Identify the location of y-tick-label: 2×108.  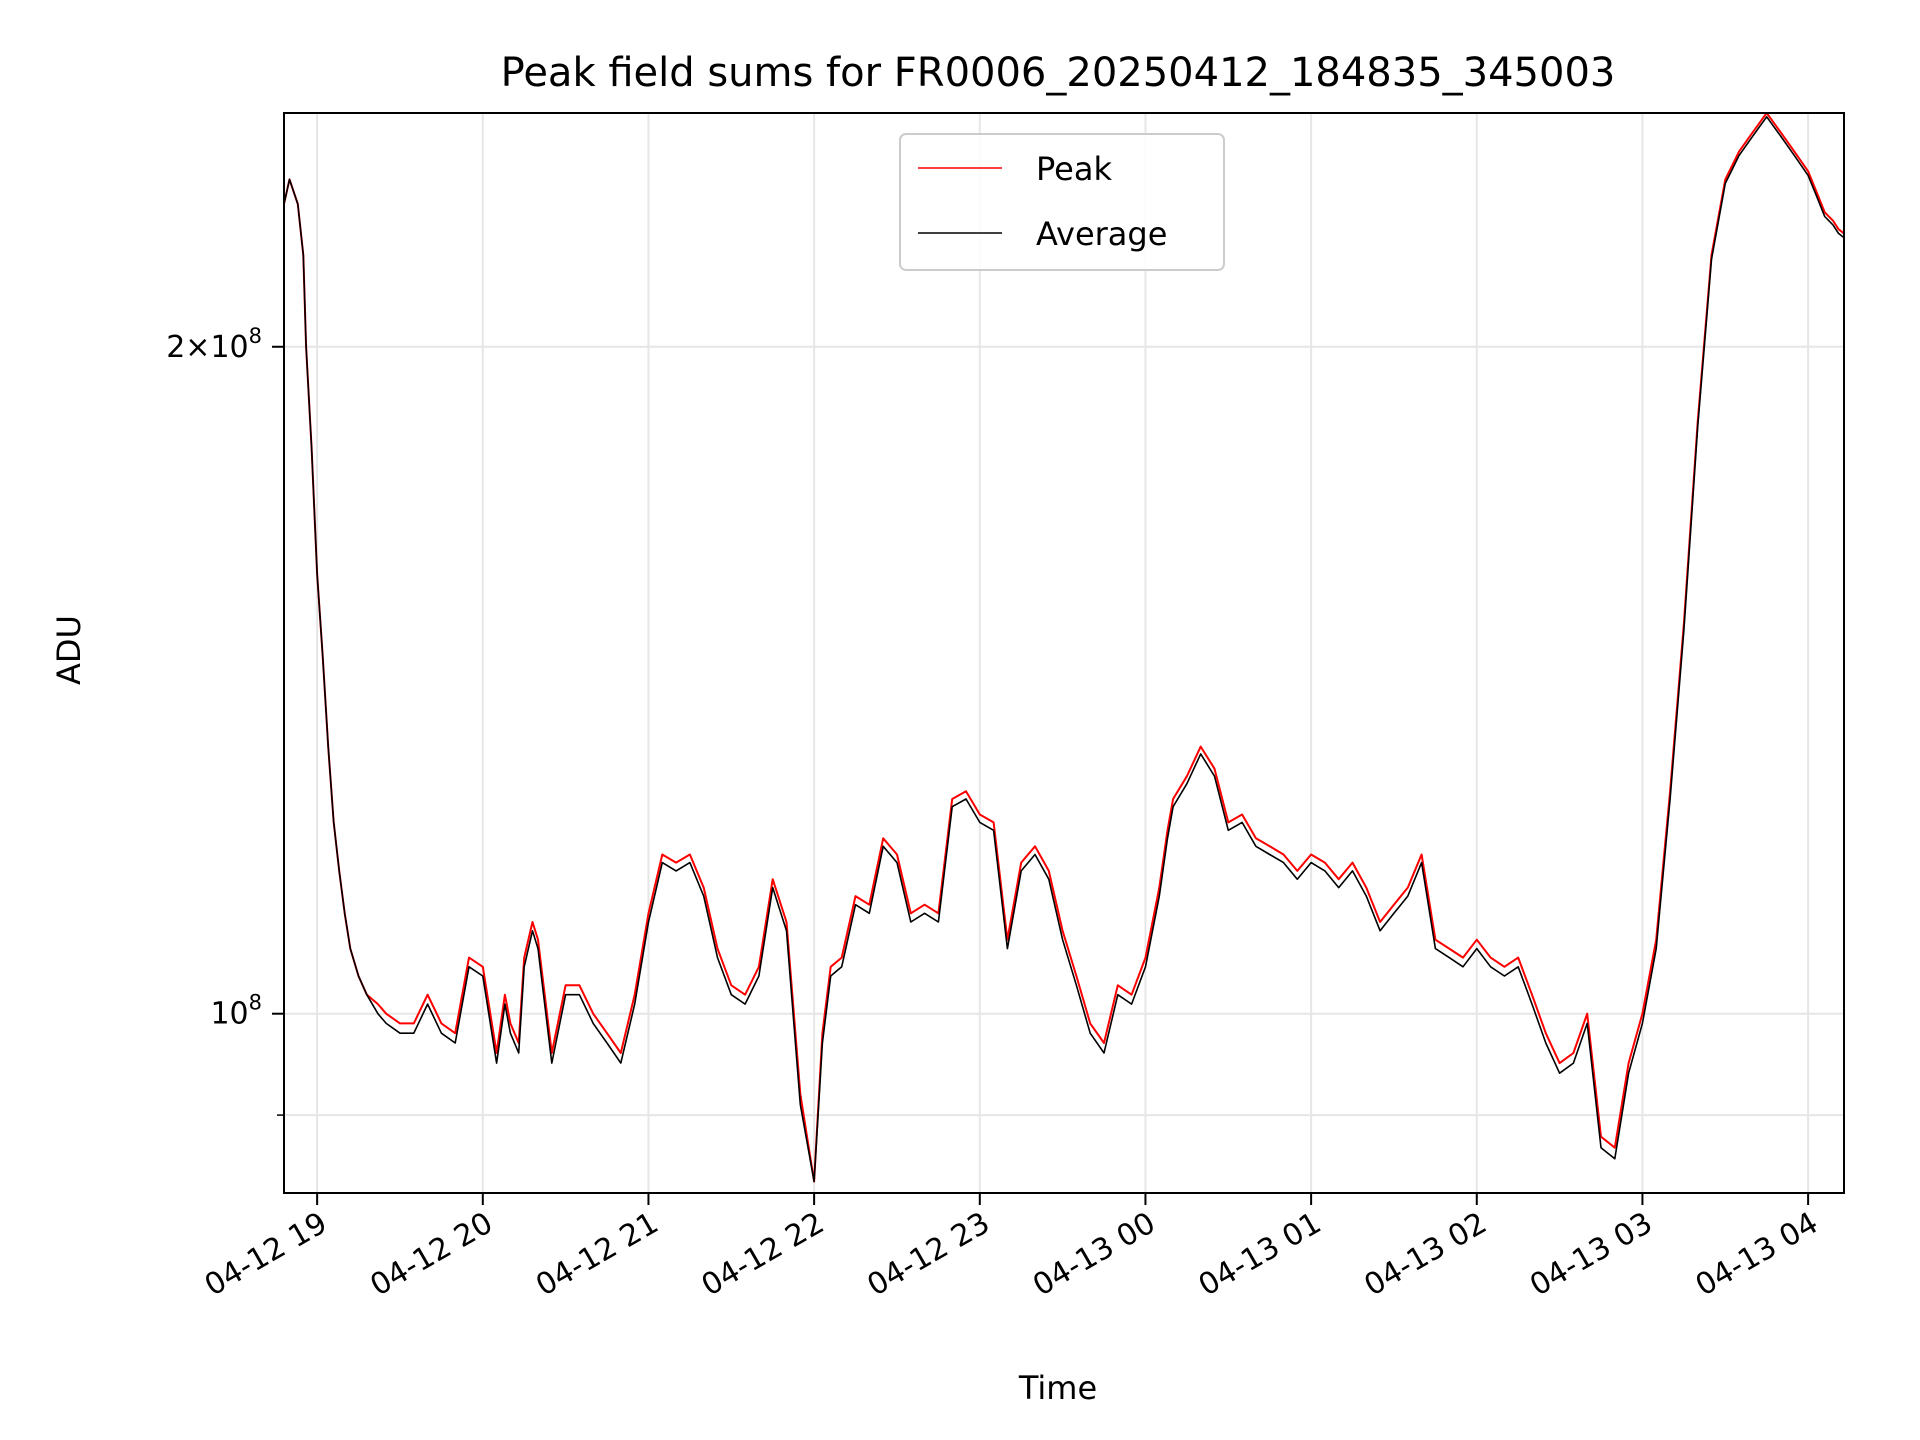
(214, 344).